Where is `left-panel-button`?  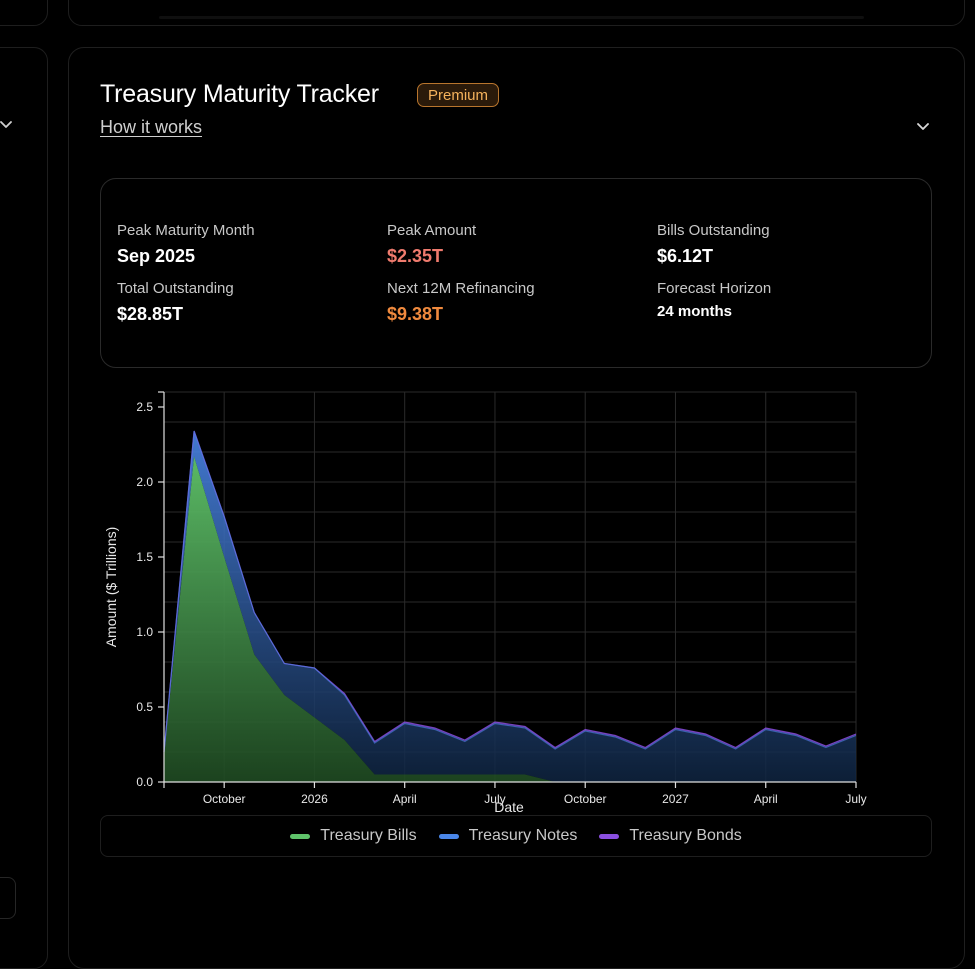 left-panel-button is located at coordinates (8, 898).